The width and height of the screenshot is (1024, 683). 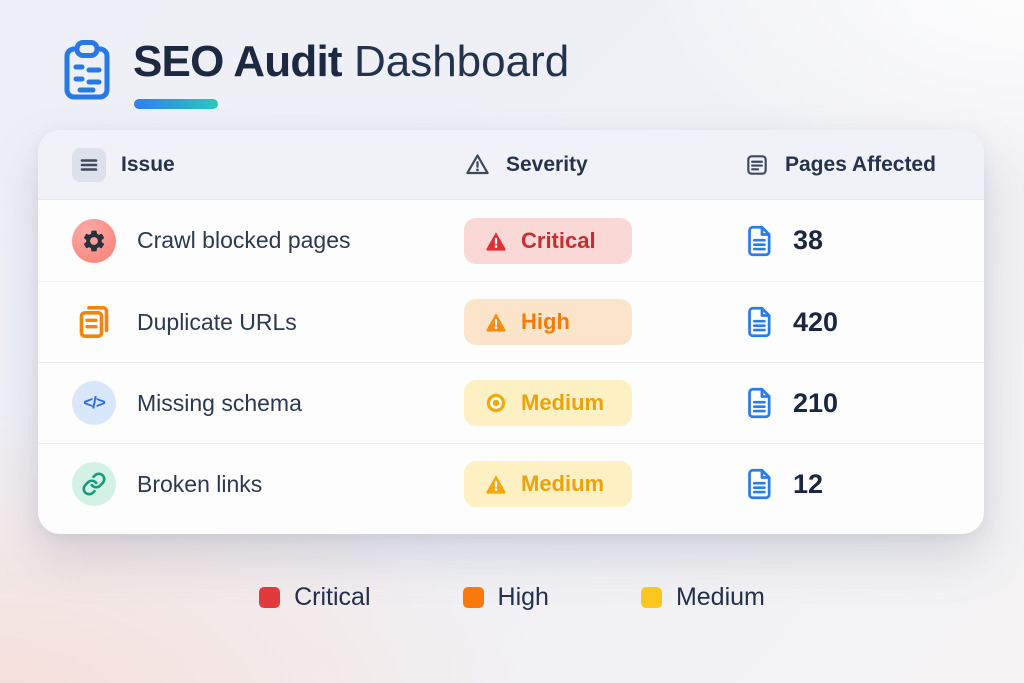 I want to click on title-accent-underline, so click(x=176, y=104).